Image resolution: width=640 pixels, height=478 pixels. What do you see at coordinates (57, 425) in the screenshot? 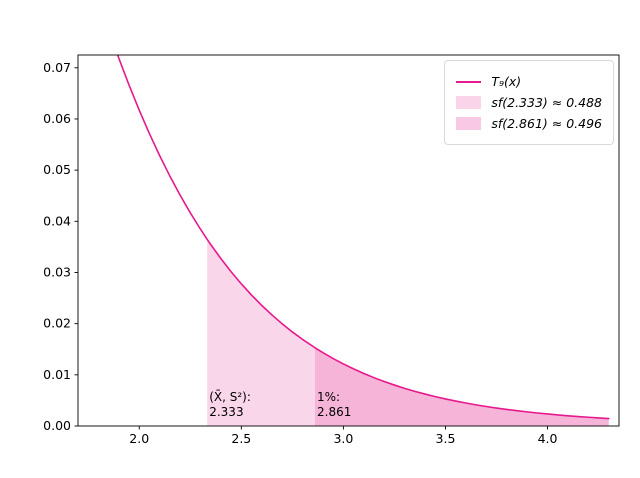
I see `svg-text: 0.00` at bounding box center [57, 425].